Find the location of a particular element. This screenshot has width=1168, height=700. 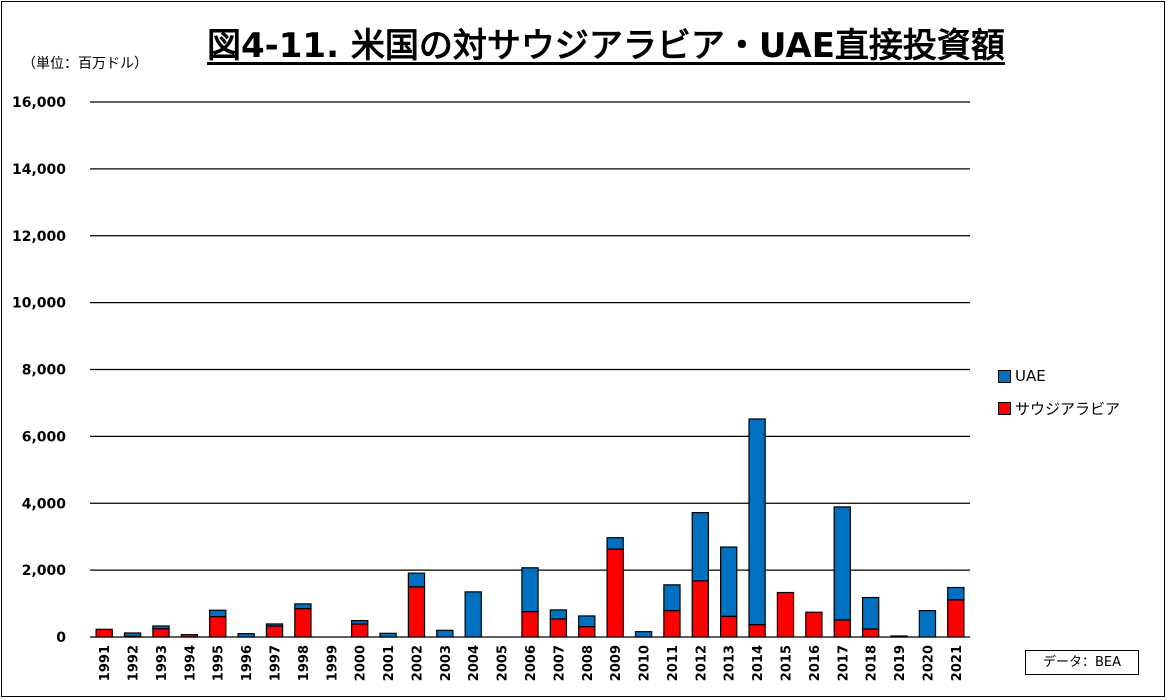

x-tick-label: 2007 is located at coordinates (559, 663).